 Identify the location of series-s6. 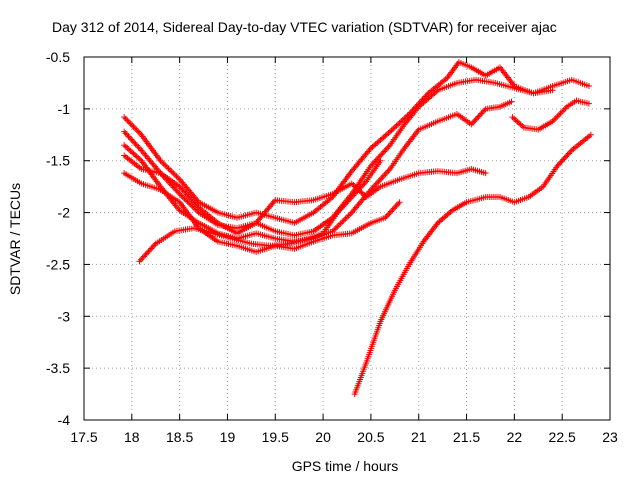
(260, 211).